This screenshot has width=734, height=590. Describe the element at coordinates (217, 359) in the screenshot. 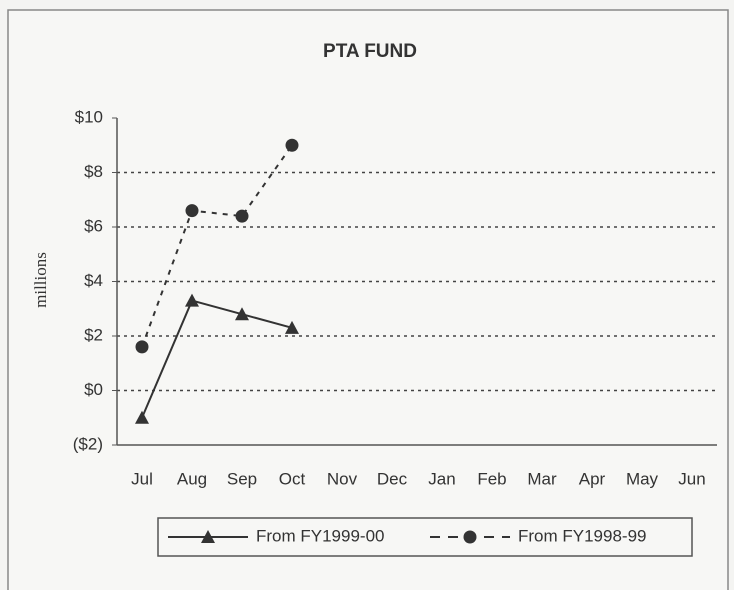

I see `series-line` at that location.